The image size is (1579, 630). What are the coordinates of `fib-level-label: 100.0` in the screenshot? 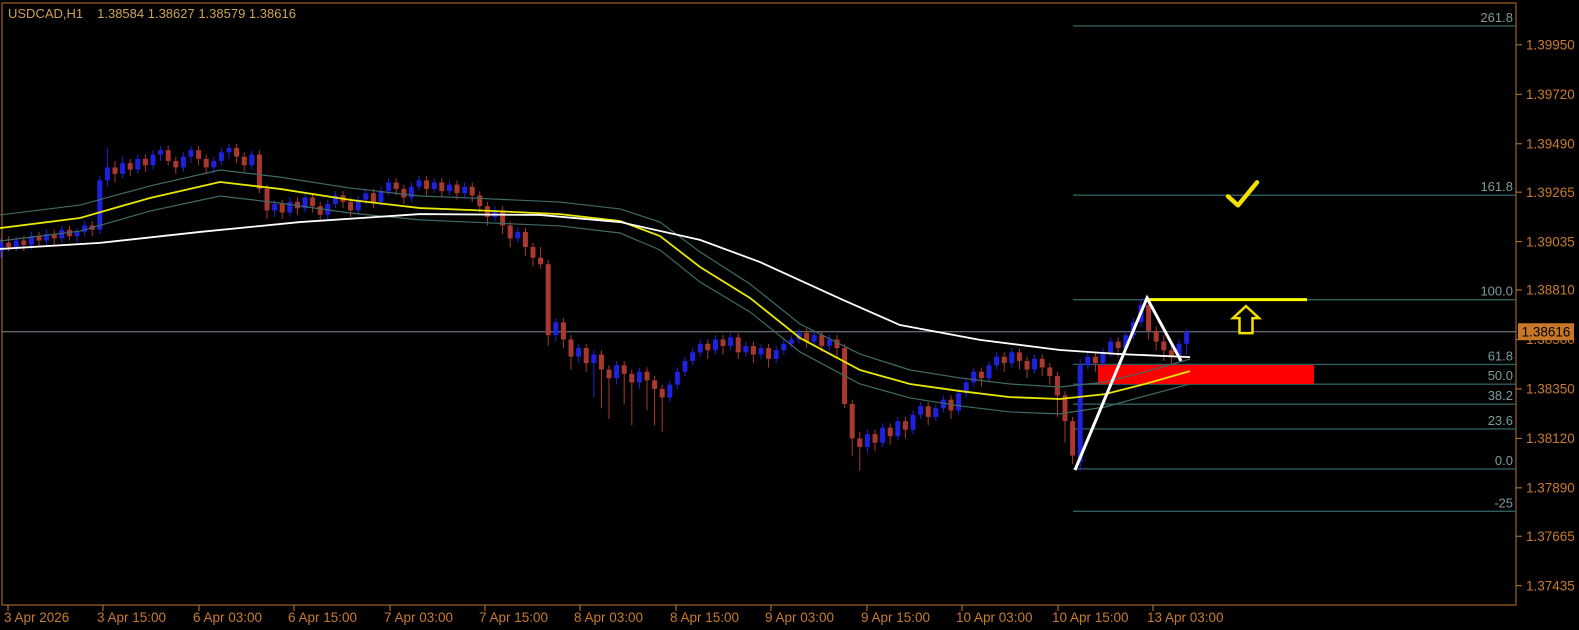 It's located at (1496, 291).